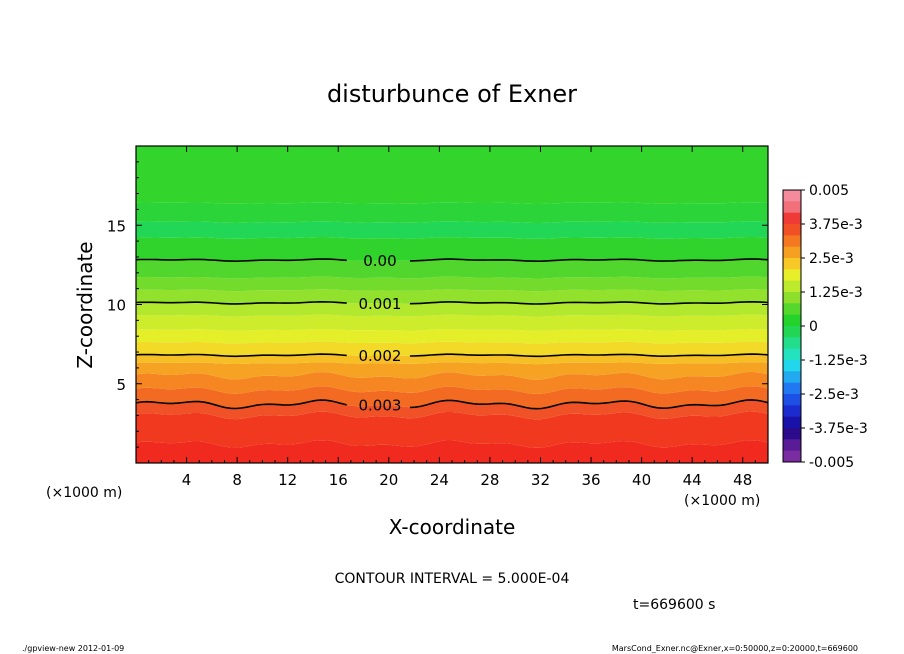  Describe the element at coordinates (338, 480) in the screenshot. I see `x-tick-label: 16` at that location.